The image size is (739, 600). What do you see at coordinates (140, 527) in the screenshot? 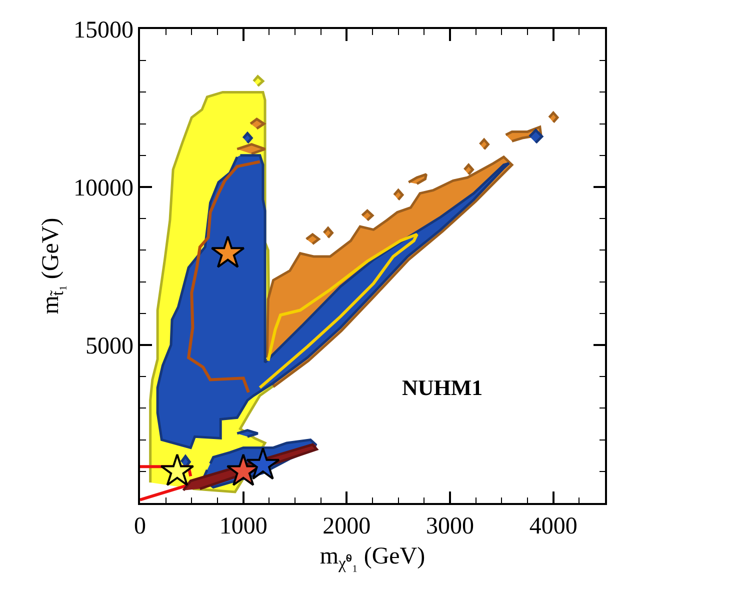
I see `x-tick-label: 0` at bounding box center [140, 527].